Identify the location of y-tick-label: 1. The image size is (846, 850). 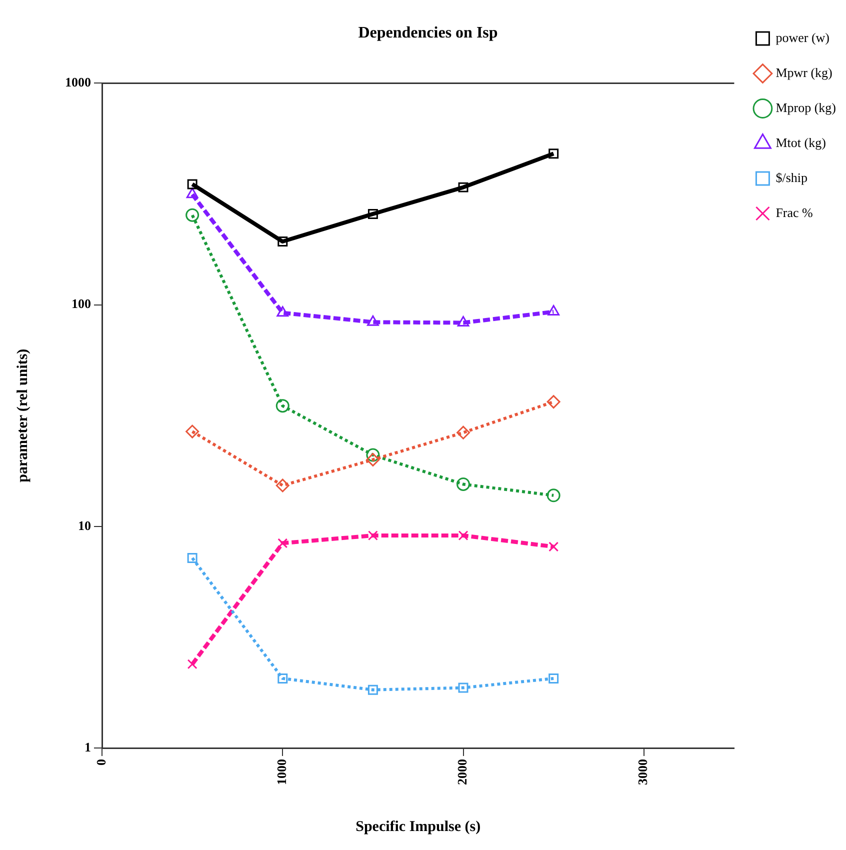
(87, 746).